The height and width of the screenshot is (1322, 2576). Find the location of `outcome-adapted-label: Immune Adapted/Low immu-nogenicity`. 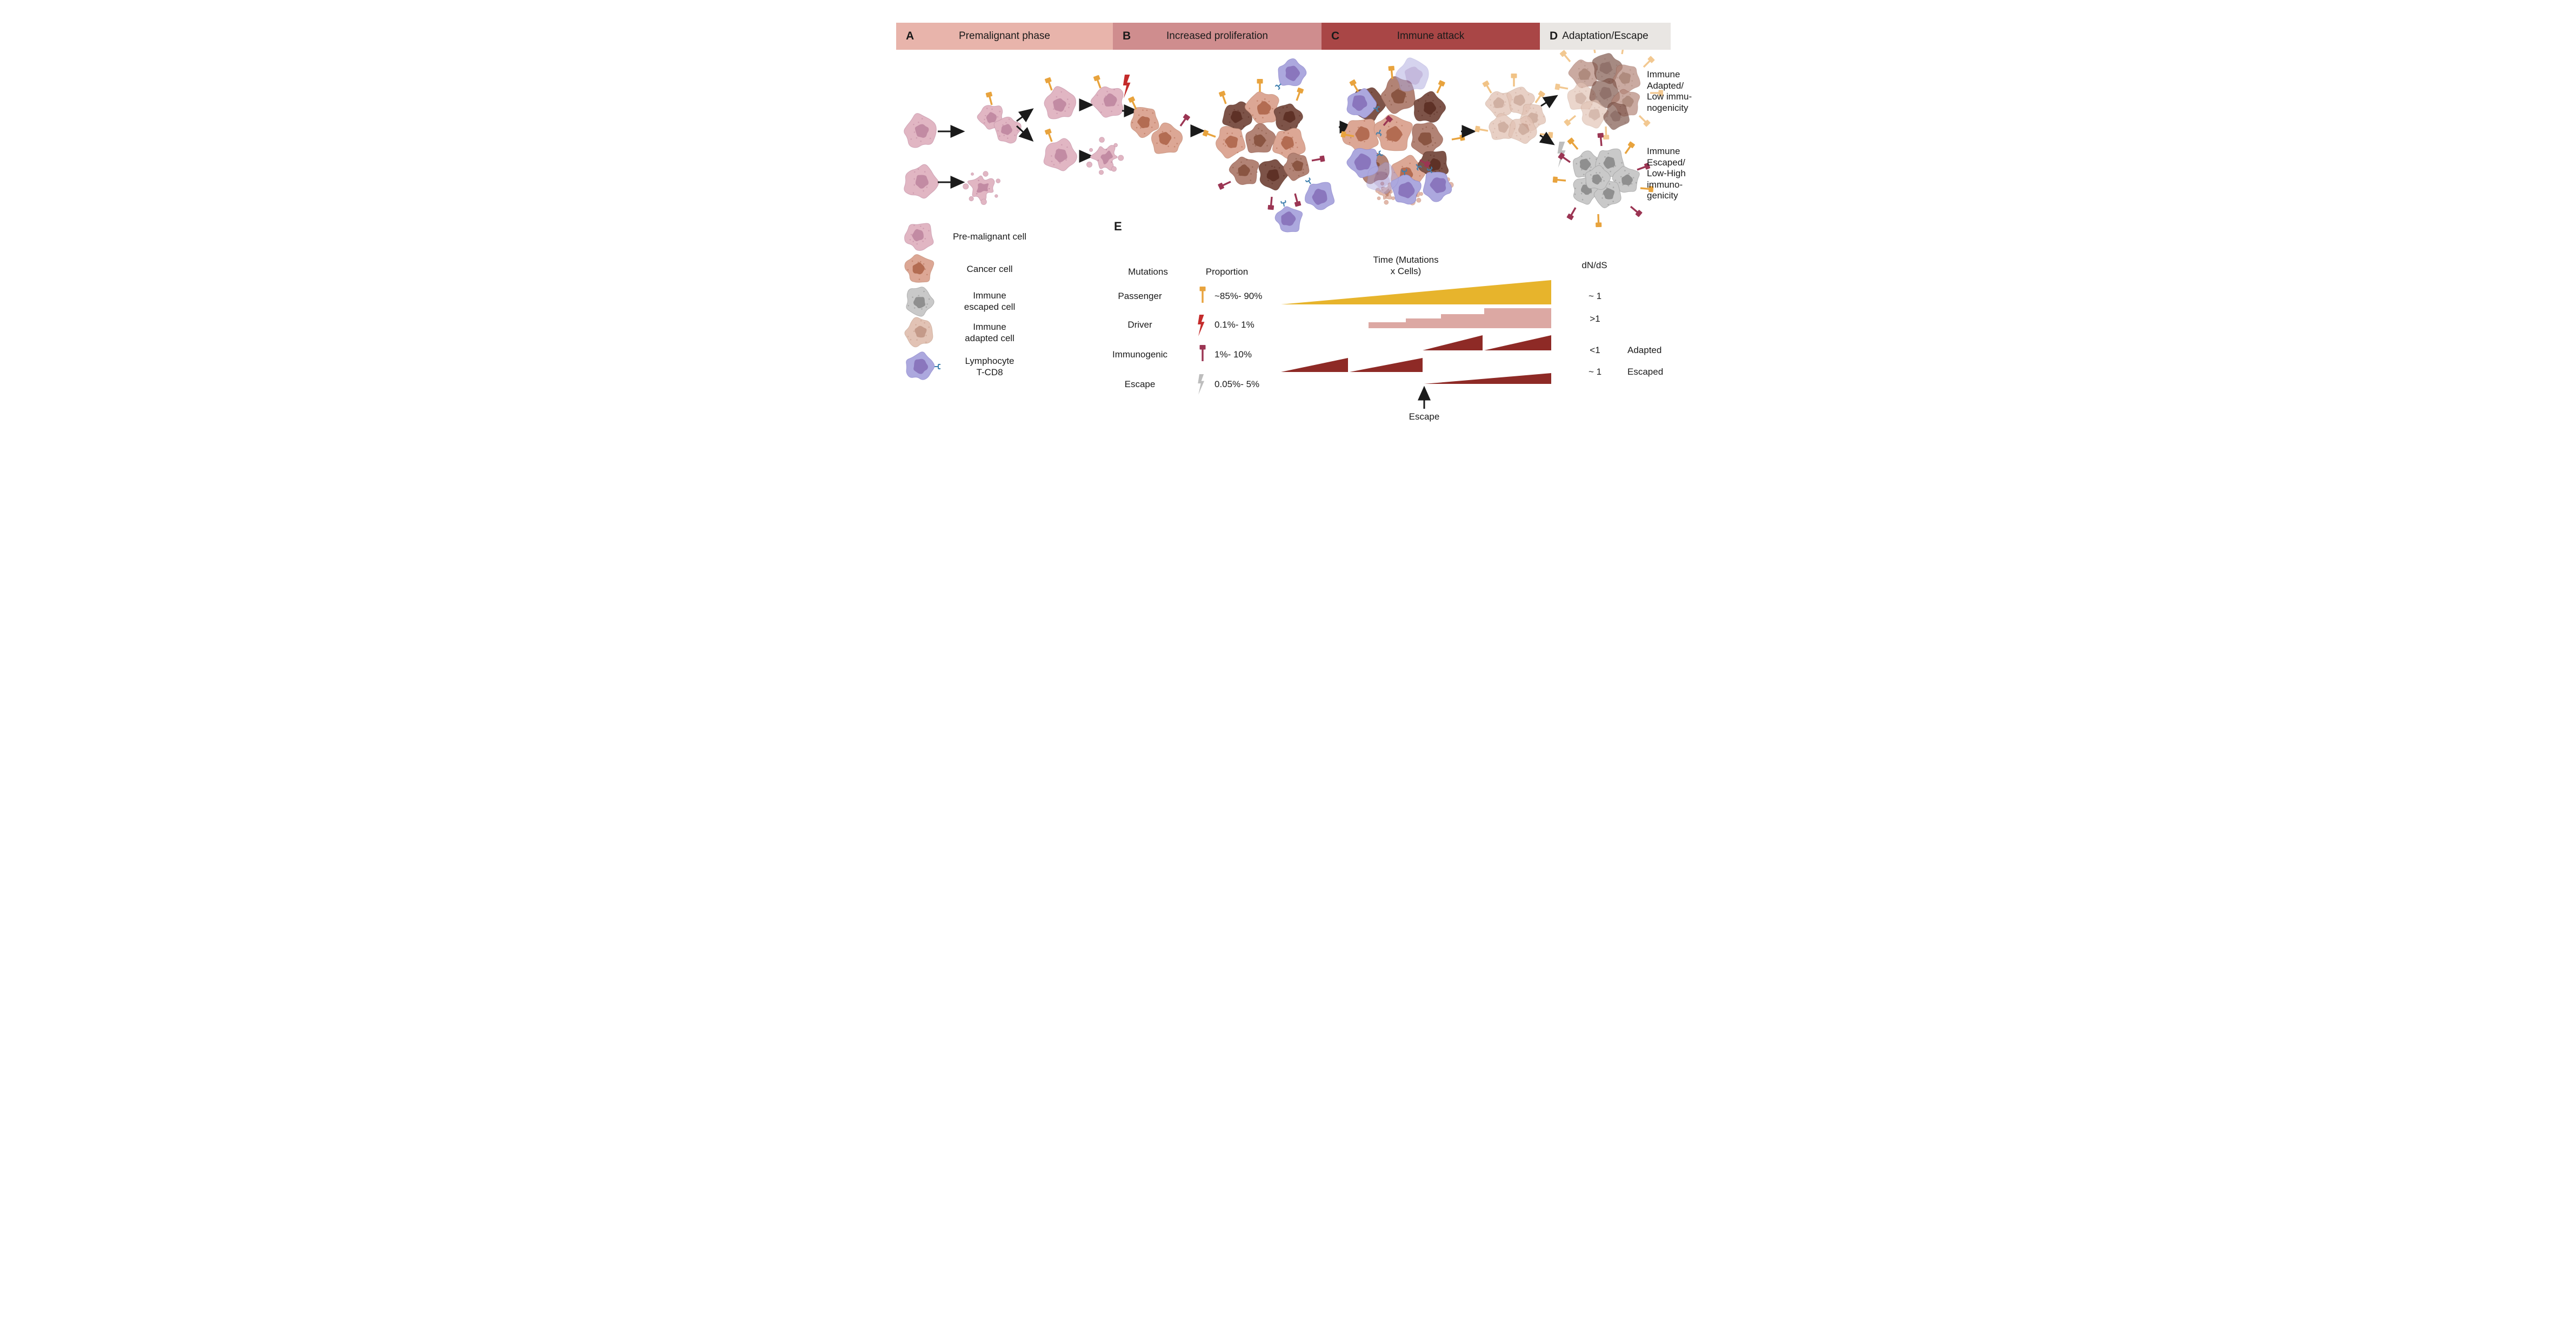

outcome-adapted-label: Immune Adapted/Low immu-nogenicity is located at coordinates (1675, 91).